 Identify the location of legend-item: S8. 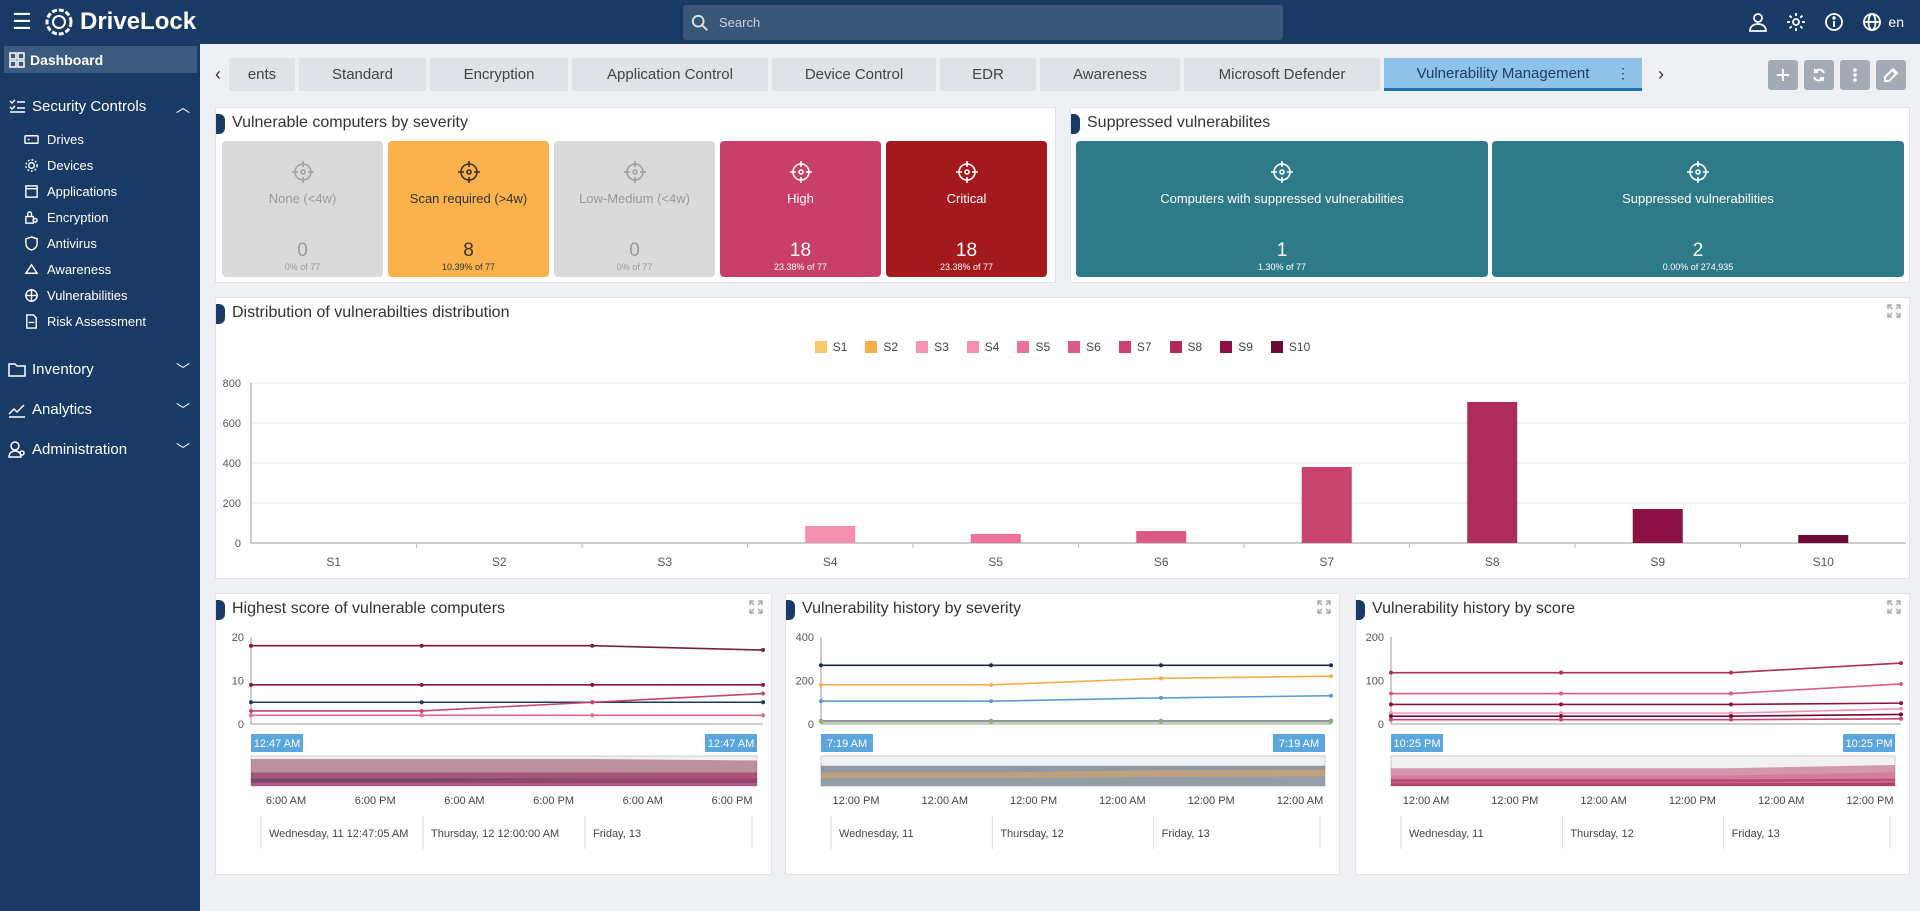
(1185, 347).